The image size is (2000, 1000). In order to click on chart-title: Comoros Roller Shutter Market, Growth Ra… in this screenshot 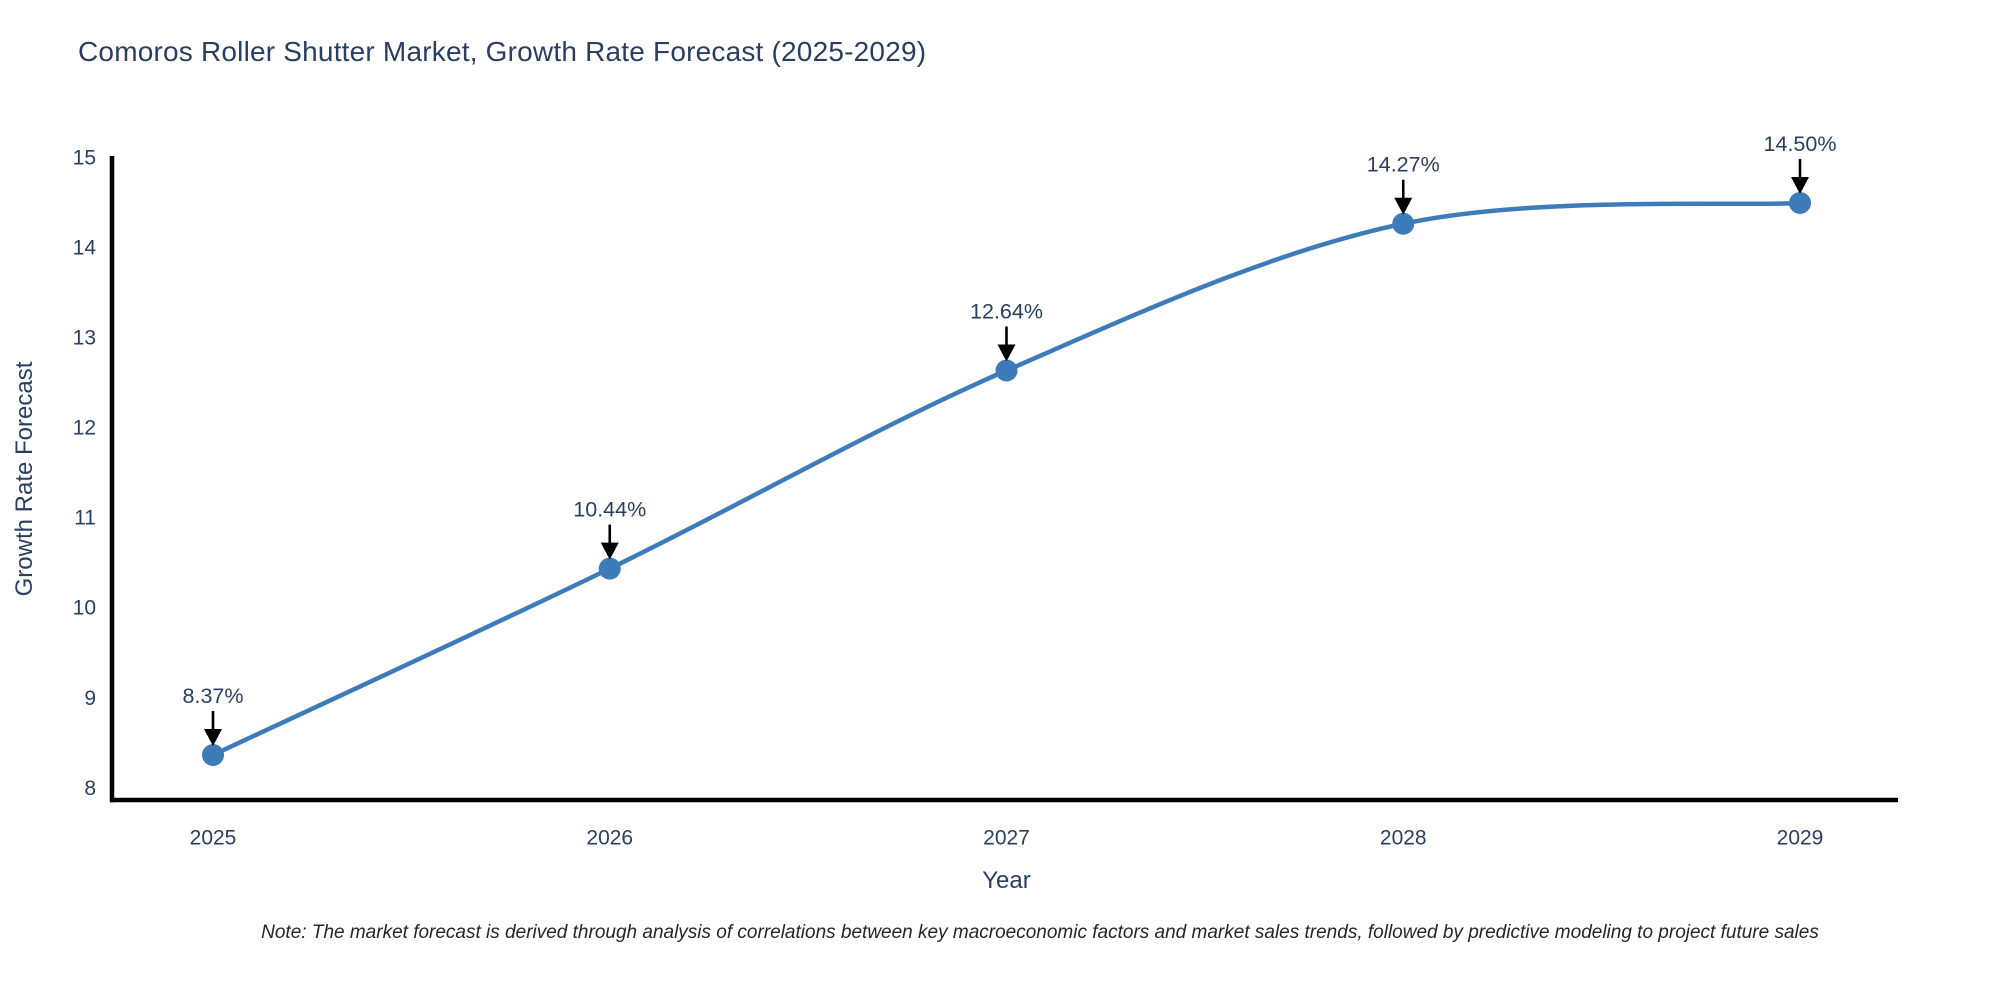, I will do `click(502, 51)`.